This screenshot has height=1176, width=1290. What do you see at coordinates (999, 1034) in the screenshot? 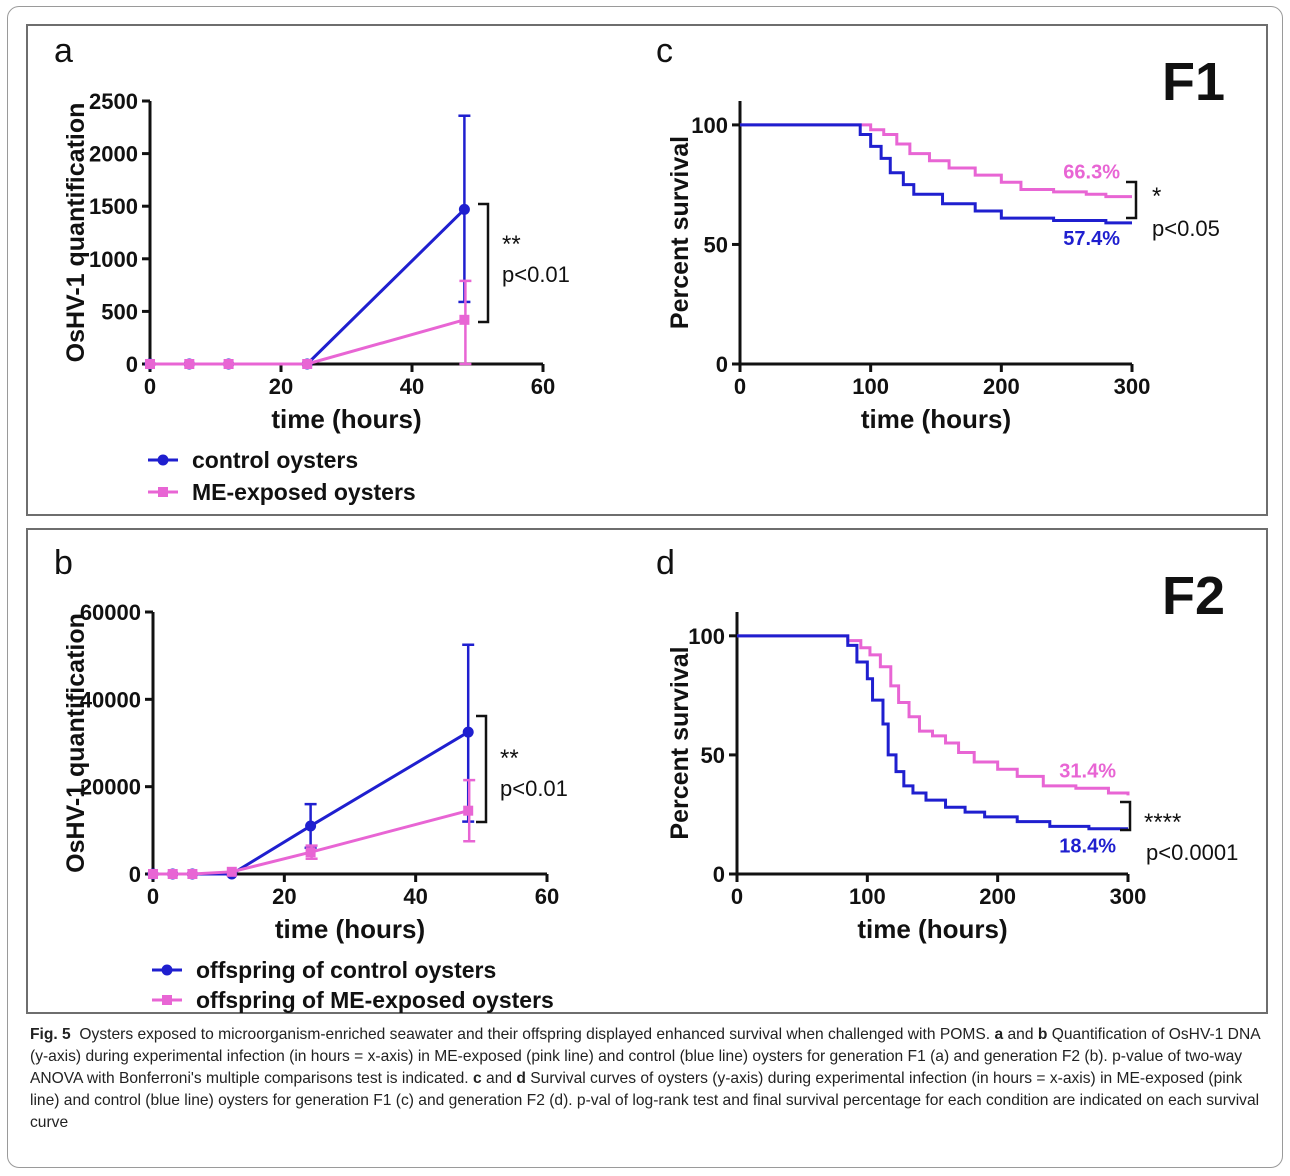
I see `caption-ab-1: a` at bounding box center [999, 1034].